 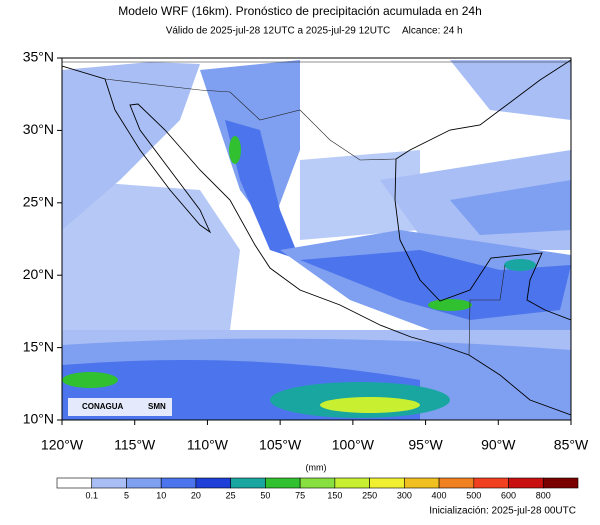 I want to click on lon-label: 100°W, so click(x=353, y=445).